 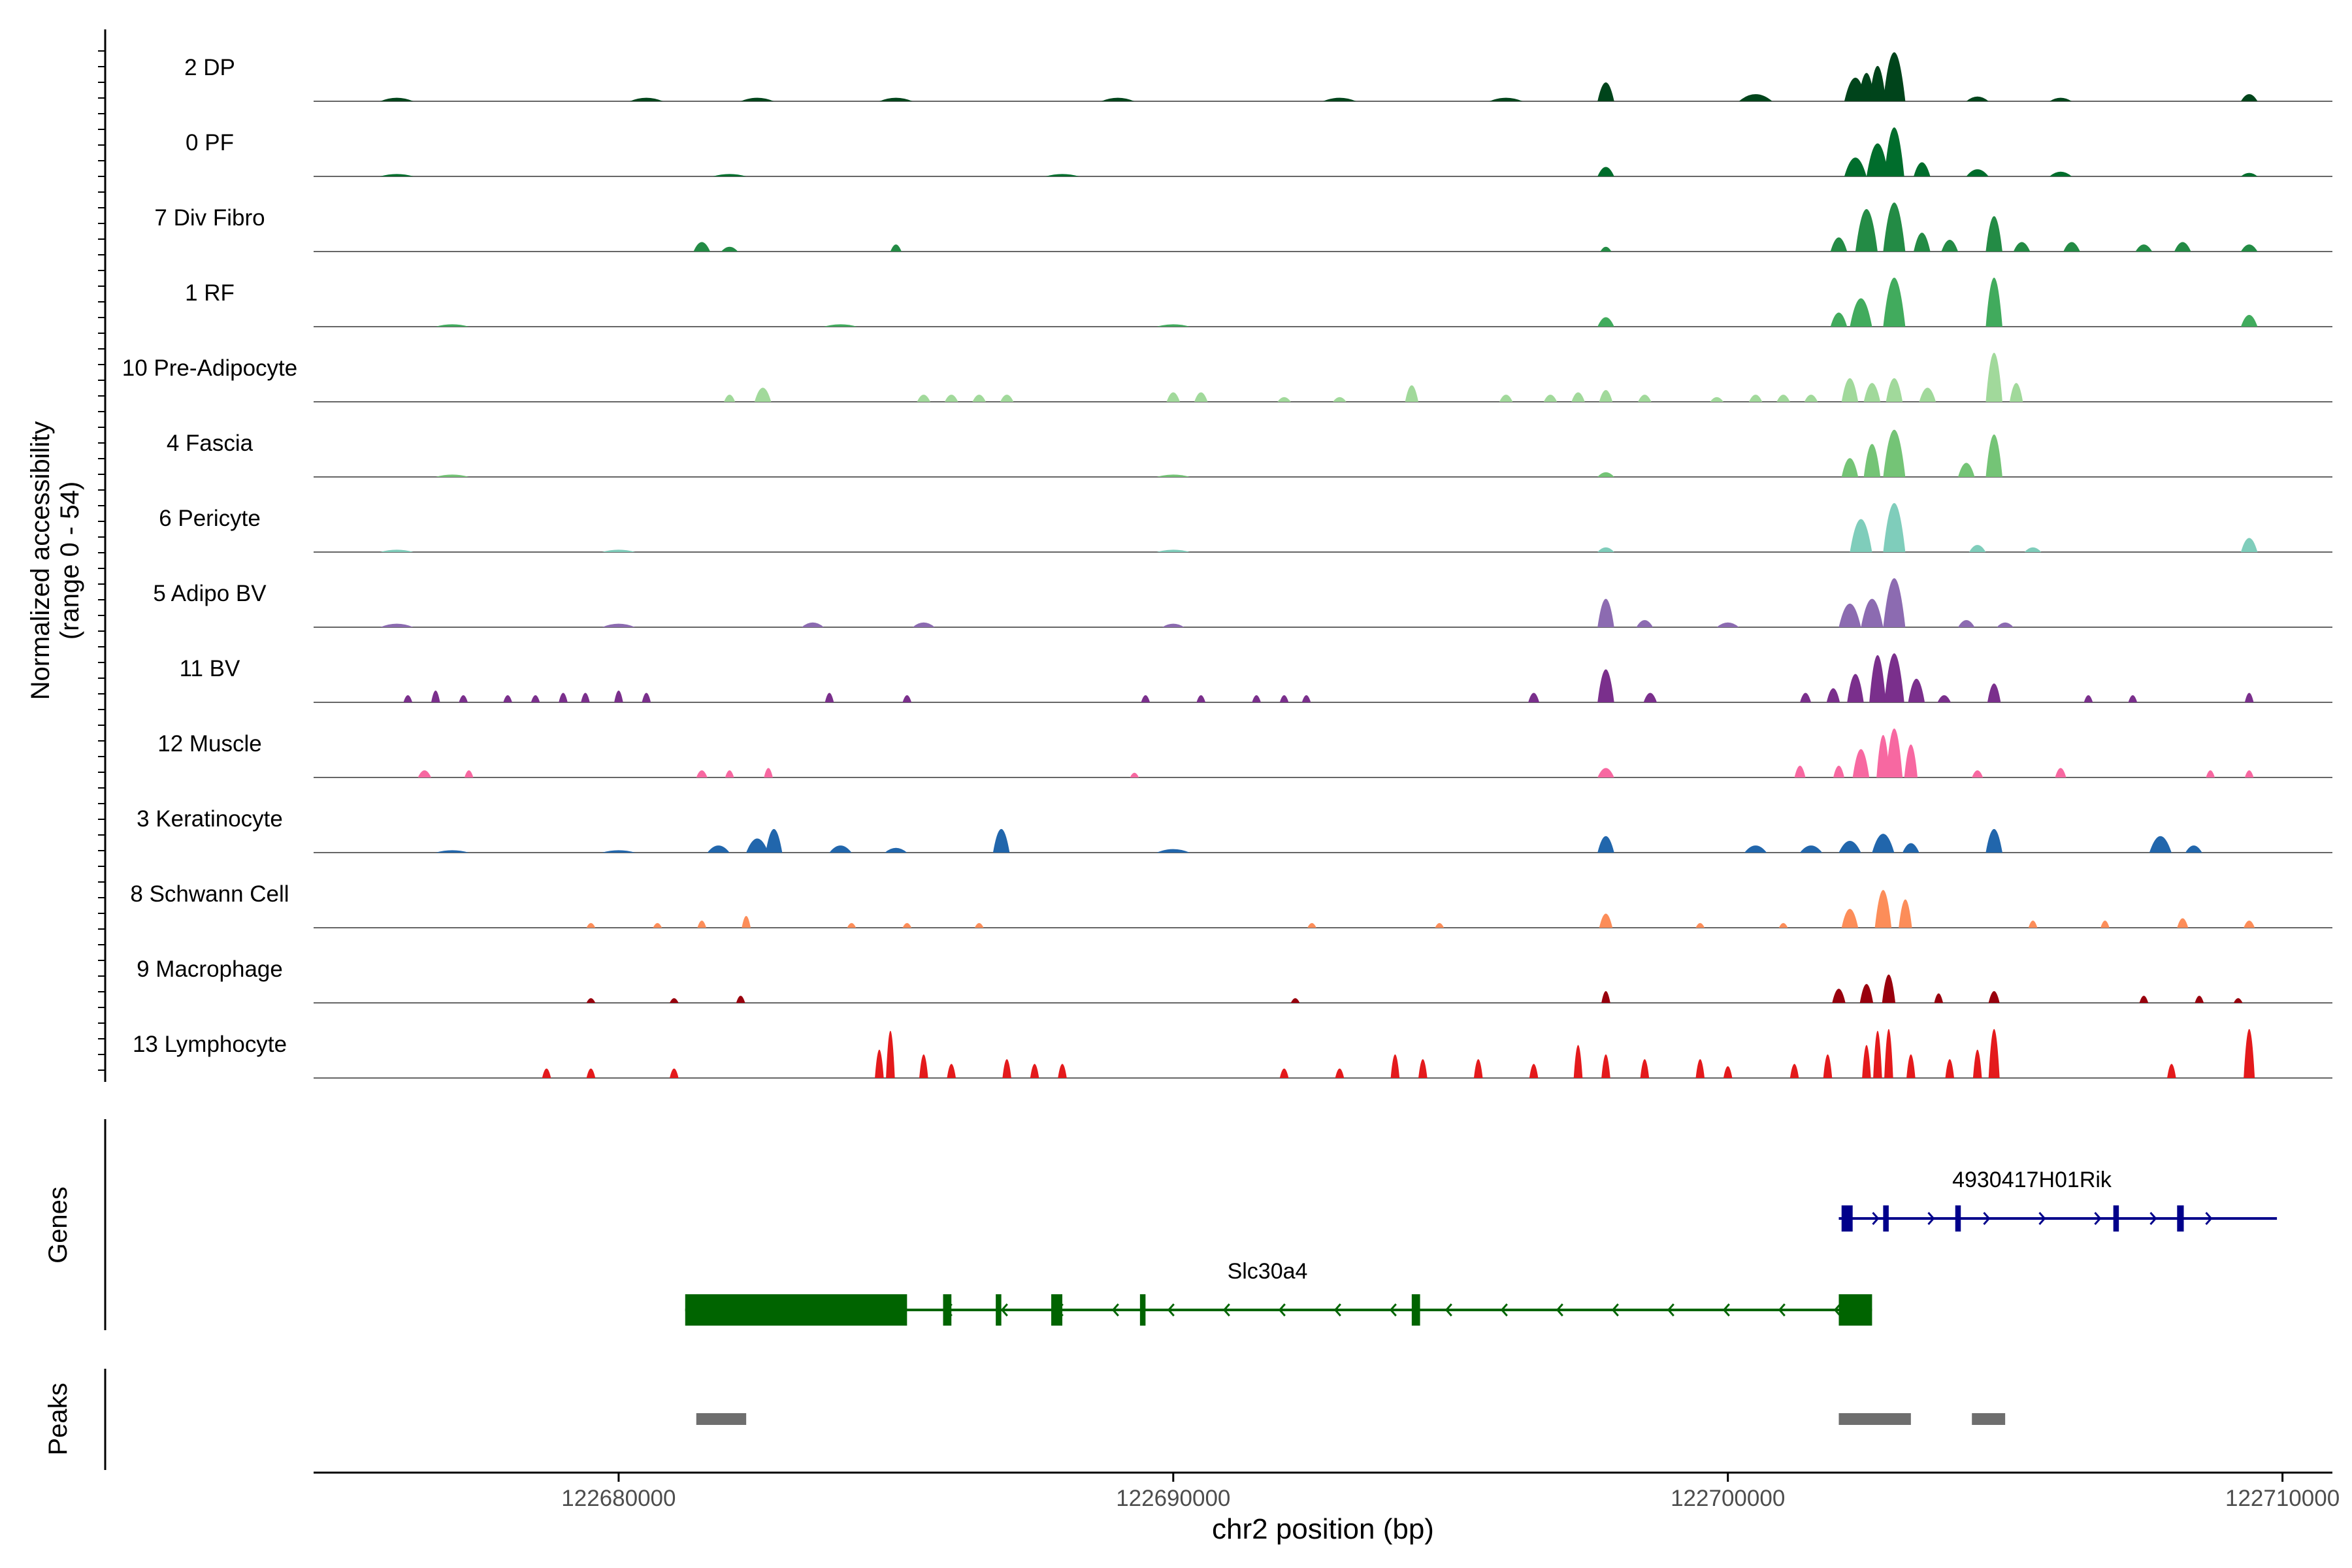 I want to click on track-2: 0 PF, so click(x=1259, y=152).